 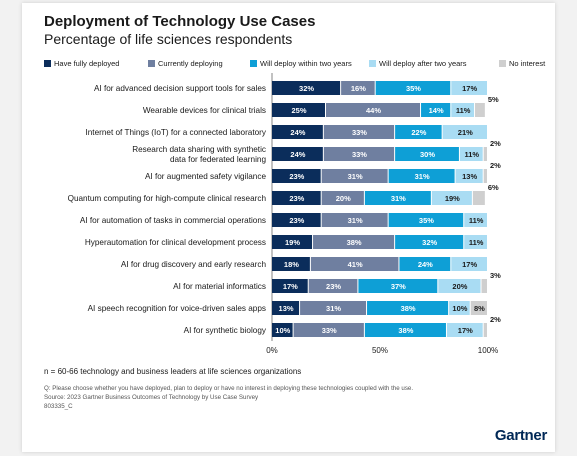 What do you see at coordinates (465, 132) in the screenshot?
I see `data-label: 21%` at bounding box center [465, 132].